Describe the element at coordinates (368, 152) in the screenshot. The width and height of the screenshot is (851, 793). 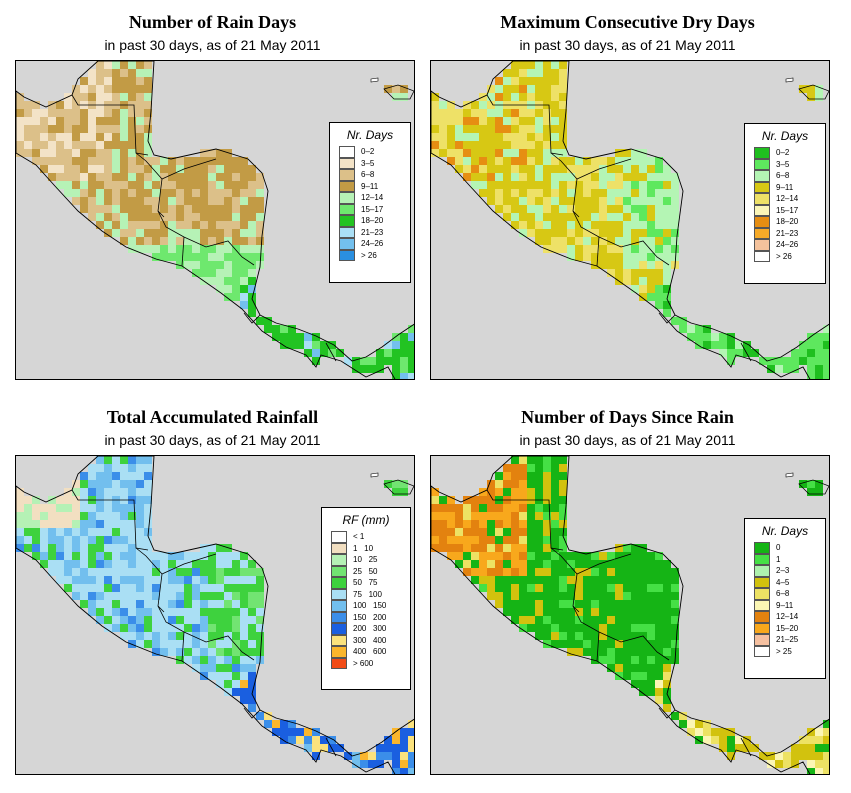
I see `legend-label: 0–2` at that location.